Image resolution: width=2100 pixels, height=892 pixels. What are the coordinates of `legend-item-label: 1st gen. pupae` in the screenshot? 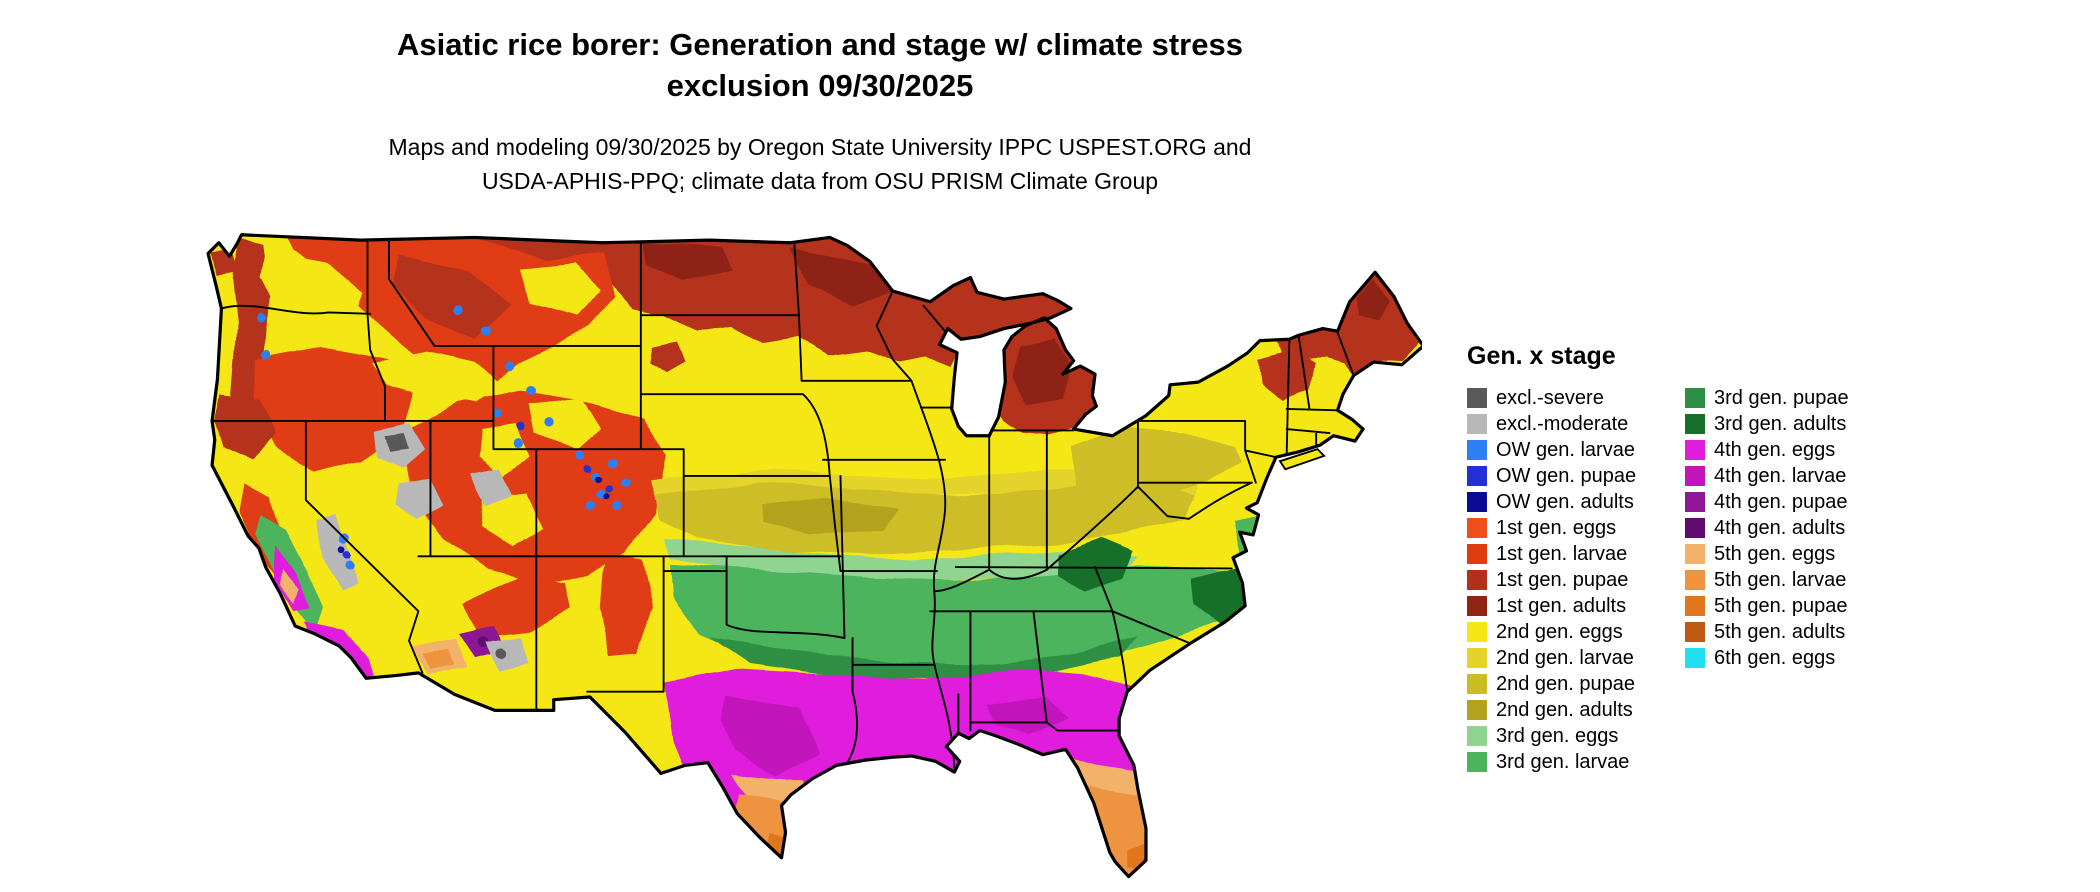 It's located at (1562, 580).